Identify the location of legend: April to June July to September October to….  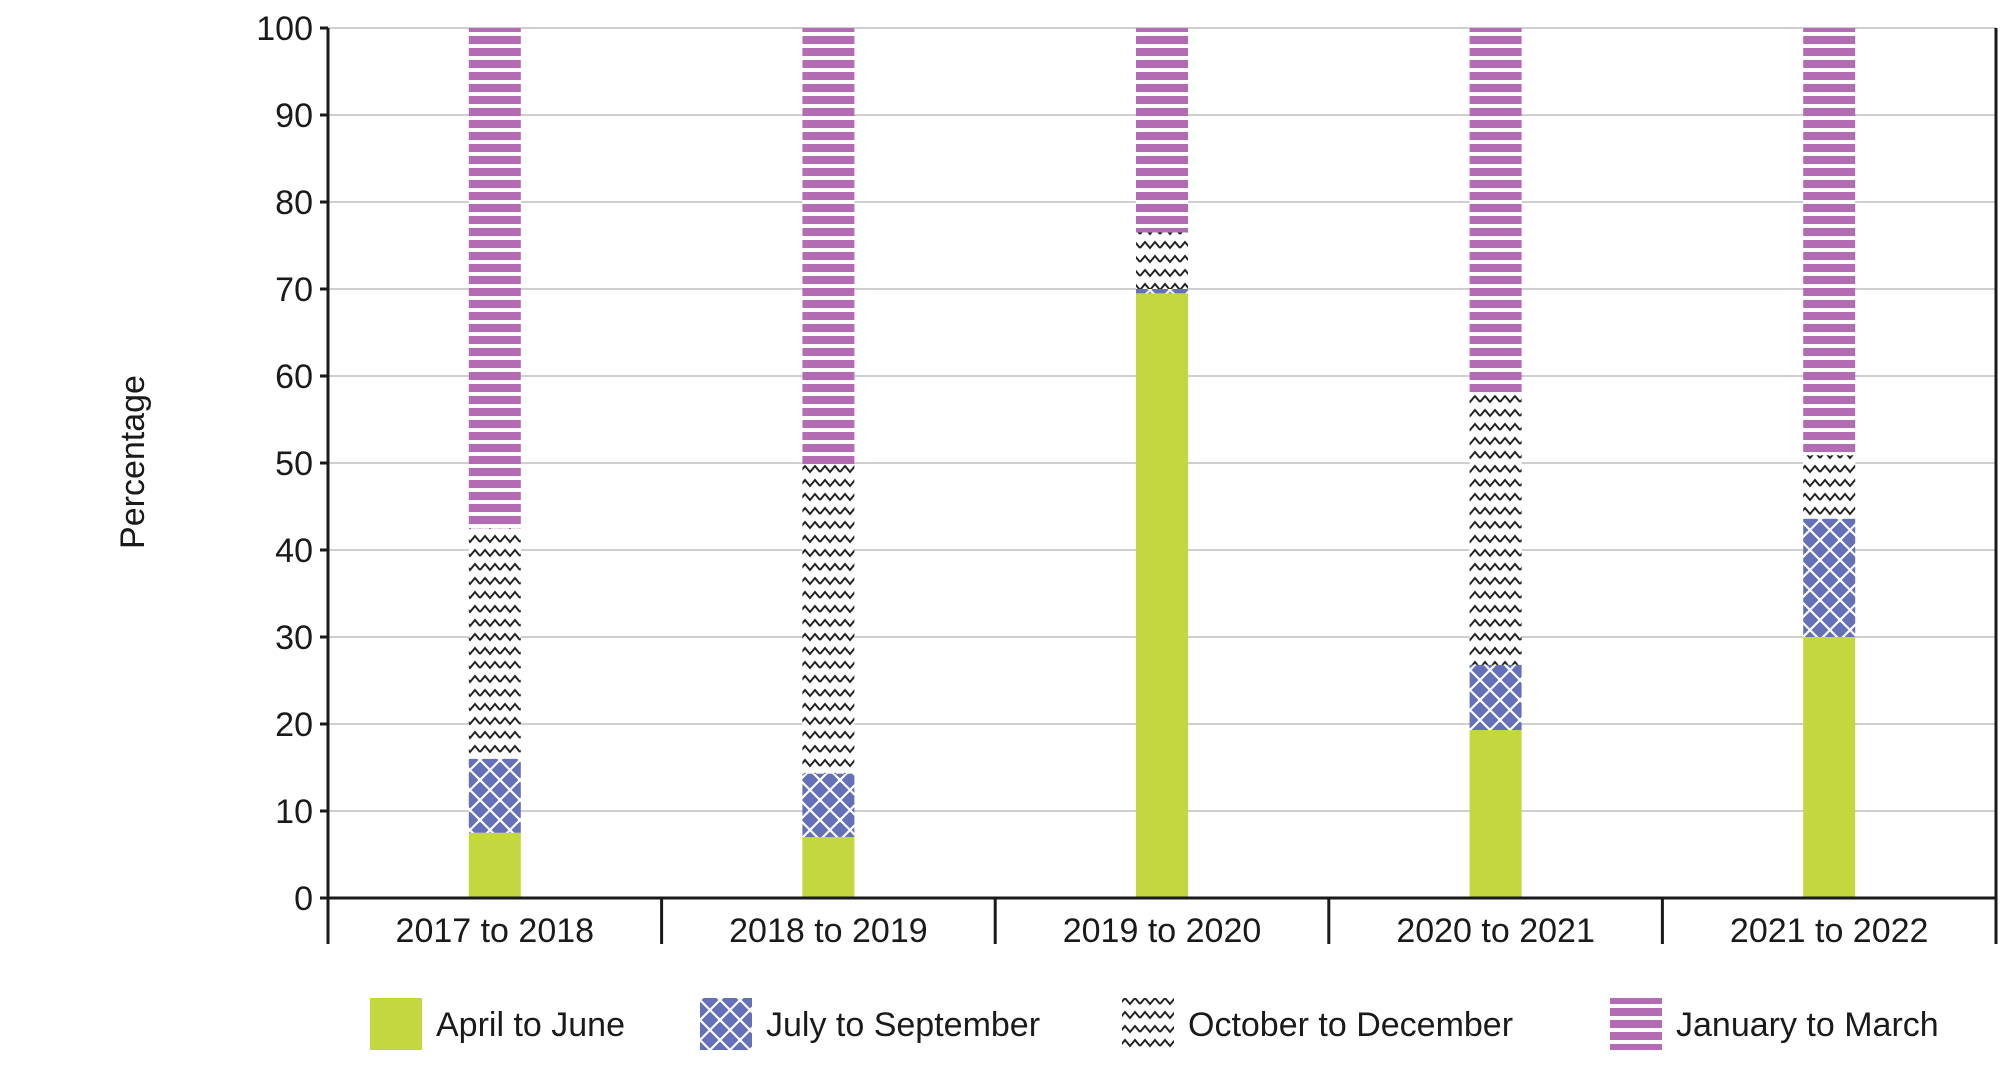
(1154, 1024).